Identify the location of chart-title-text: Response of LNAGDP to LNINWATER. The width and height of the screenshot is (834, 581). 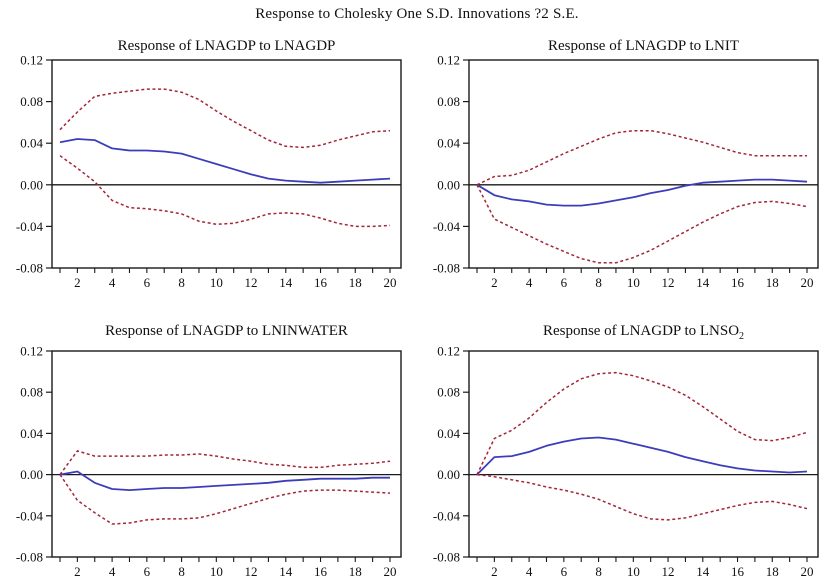
(226, 331).